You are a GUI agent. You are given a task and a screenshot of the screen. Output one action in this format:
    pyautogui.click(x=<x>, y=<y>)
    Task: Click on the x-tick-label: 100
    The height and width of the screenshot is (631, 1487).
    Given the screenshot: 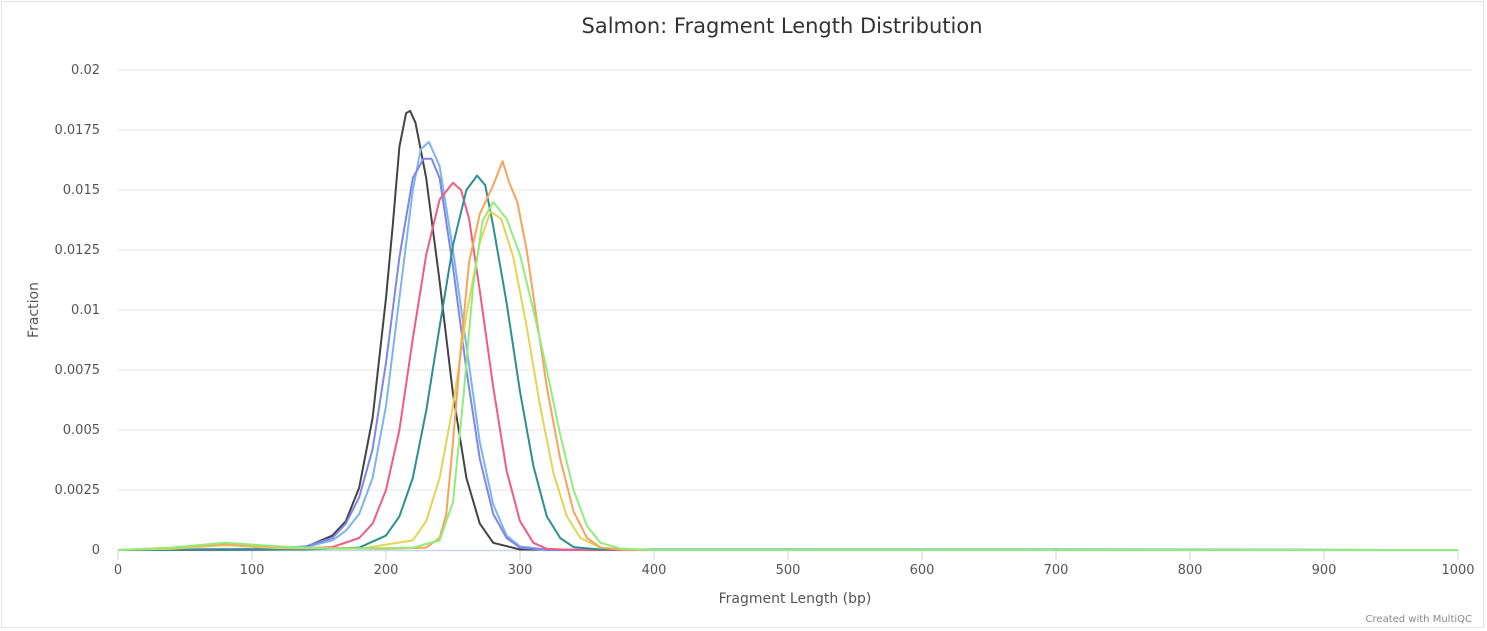 What is the action you would take?
    pyautogui.click(x=252, y=570)
    